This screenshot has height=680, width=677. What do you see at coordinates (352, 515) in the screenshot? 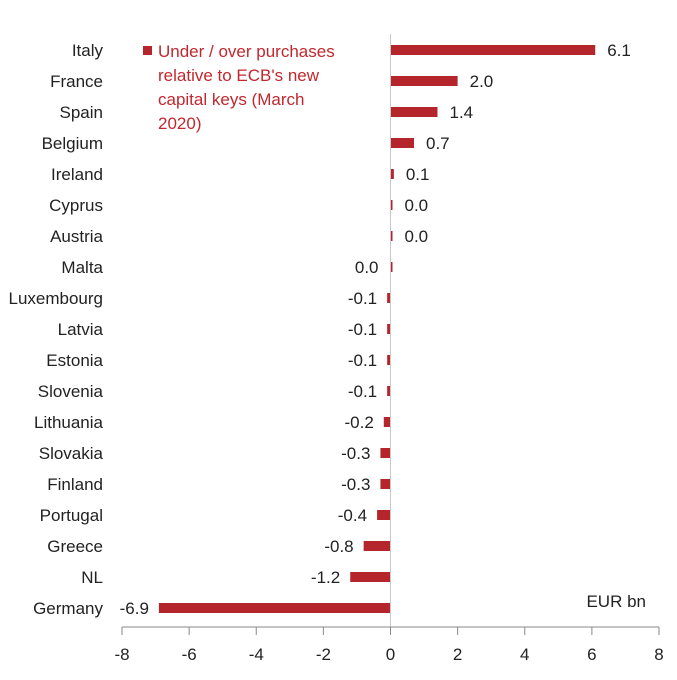
I see `value-label: -0.4` at bounding box center [352, 515].